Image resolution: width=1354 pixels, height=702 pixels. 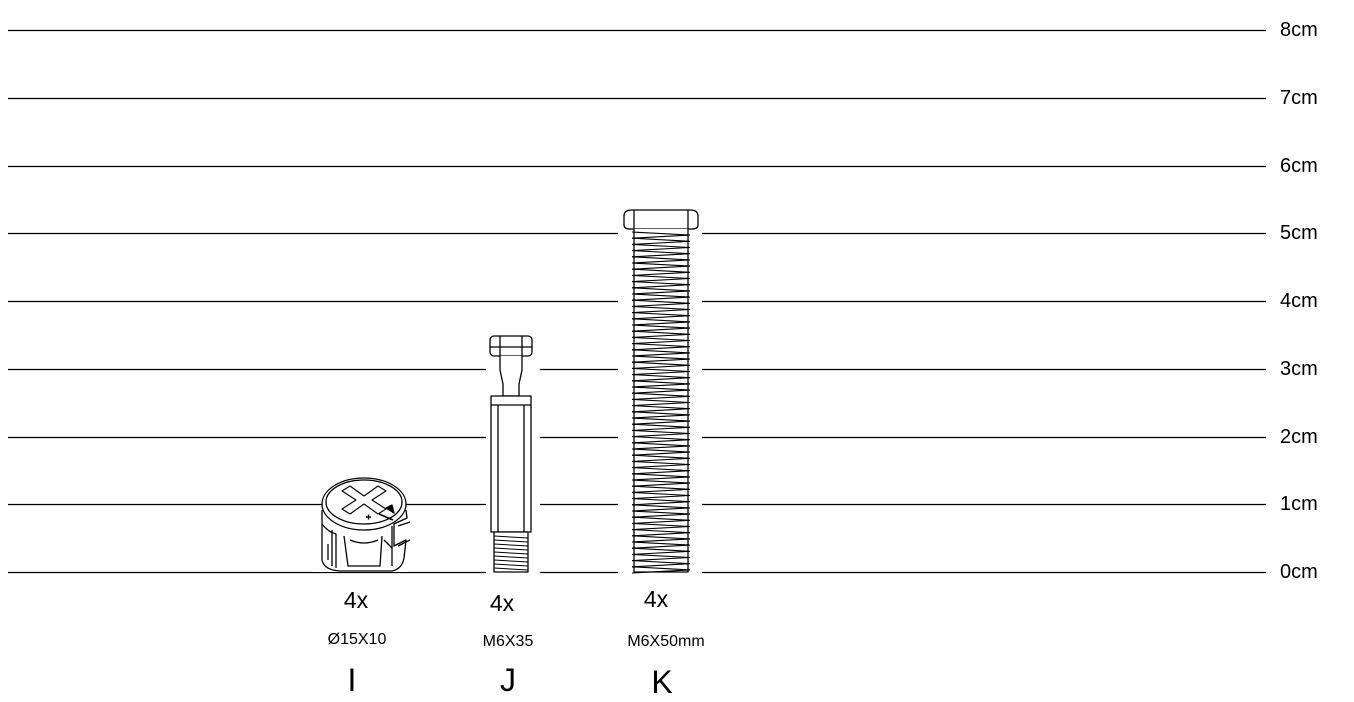 I want to click on part-k-letter: K, so click(x=662, y=682).